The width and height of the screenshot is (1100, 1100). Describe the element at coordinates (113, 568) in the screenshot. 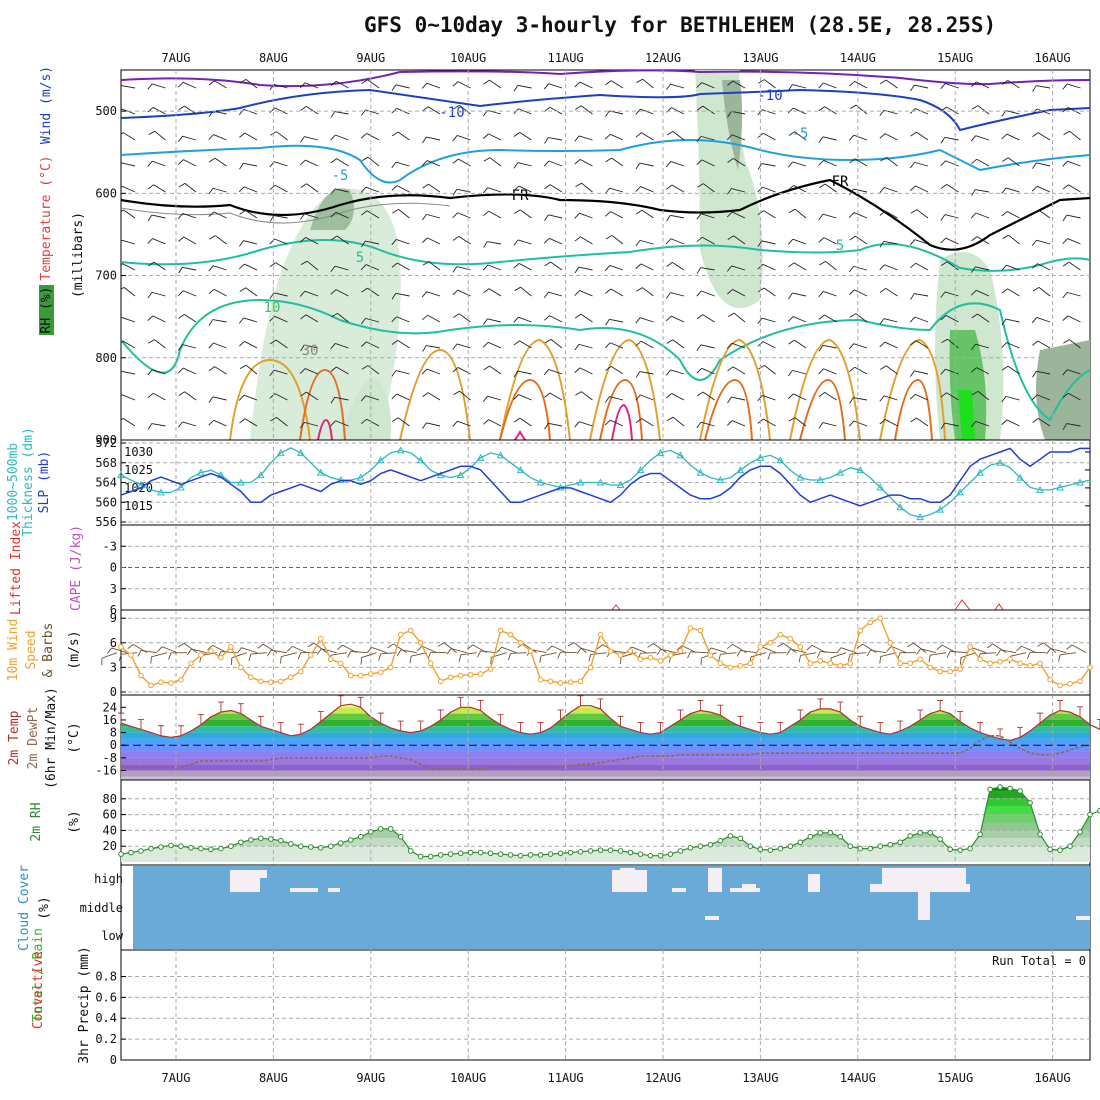

I see `y-tick-label: 0` at that location.